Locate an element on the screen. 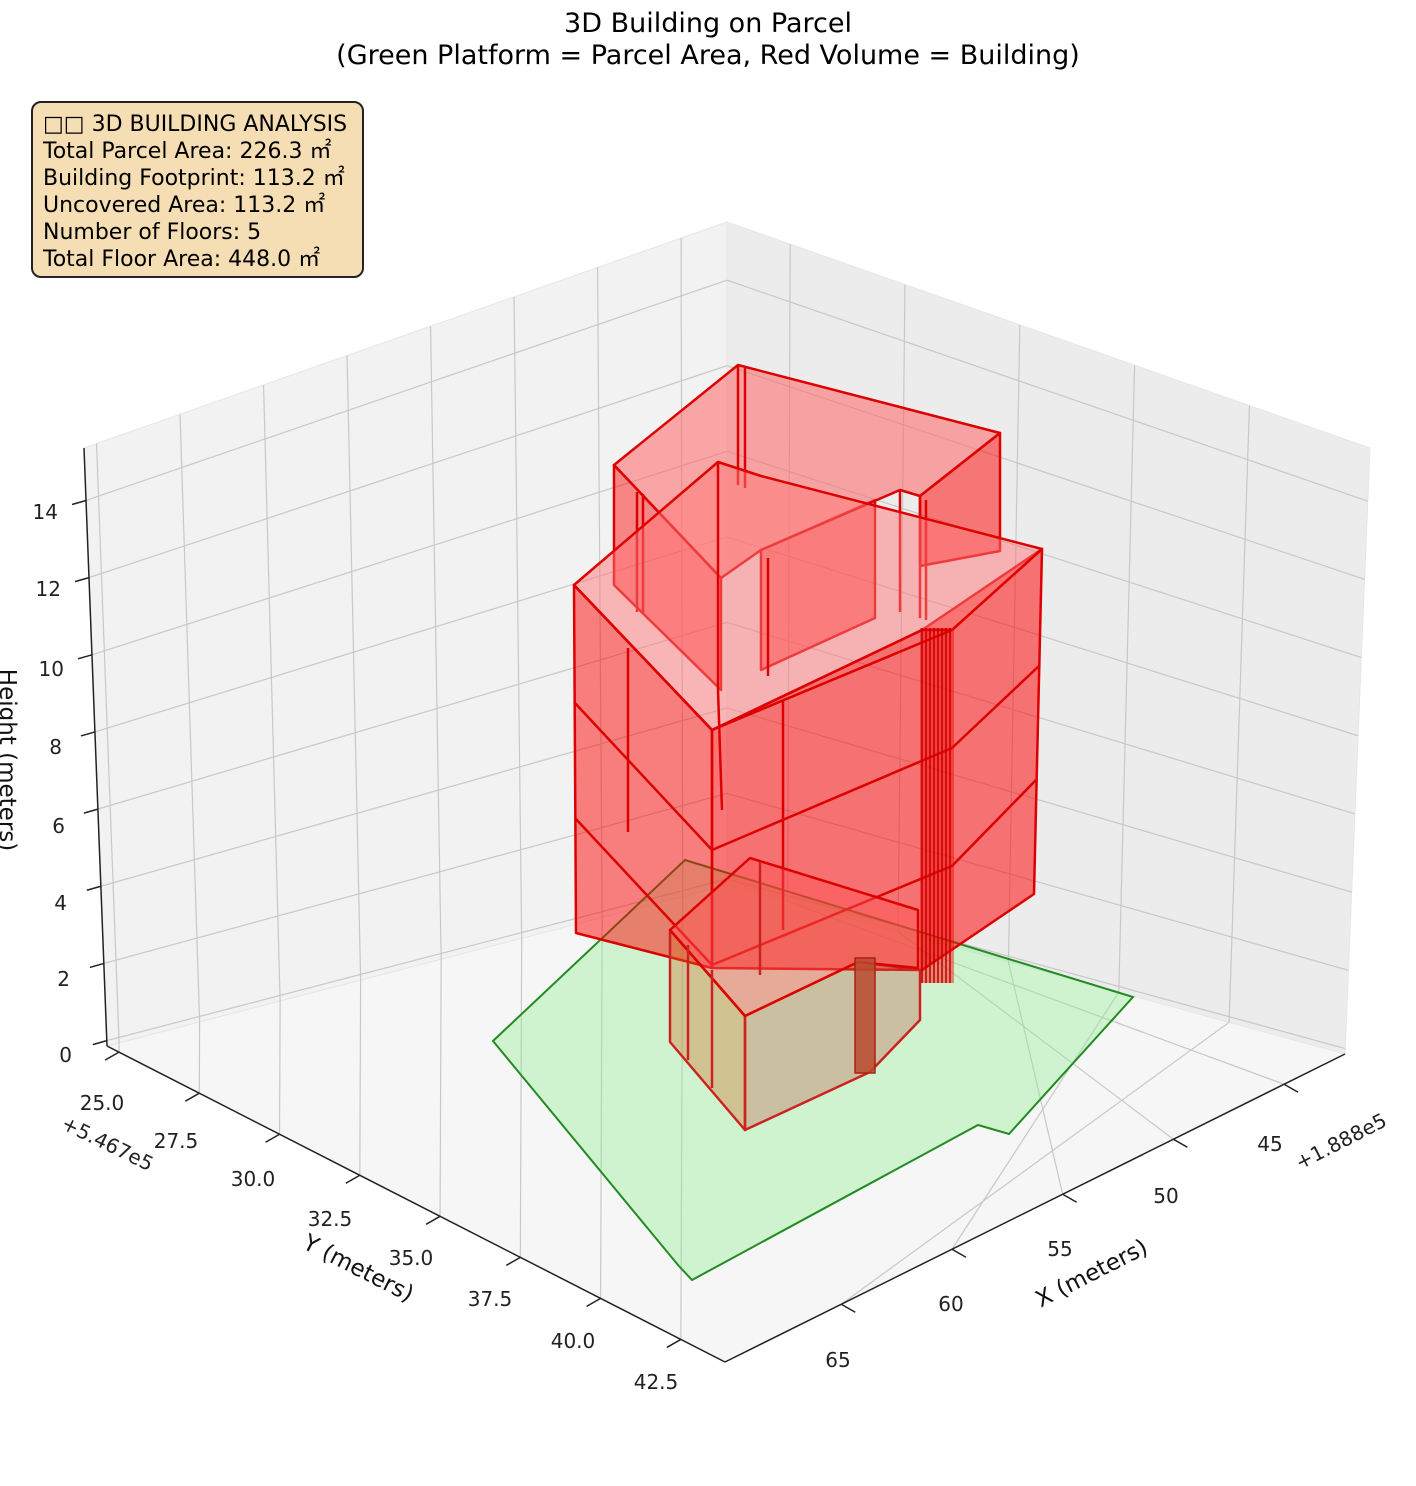 This screenshot has width=1416, height=1486. x-tick-label: 60 is located at coordinates (950, 1304).